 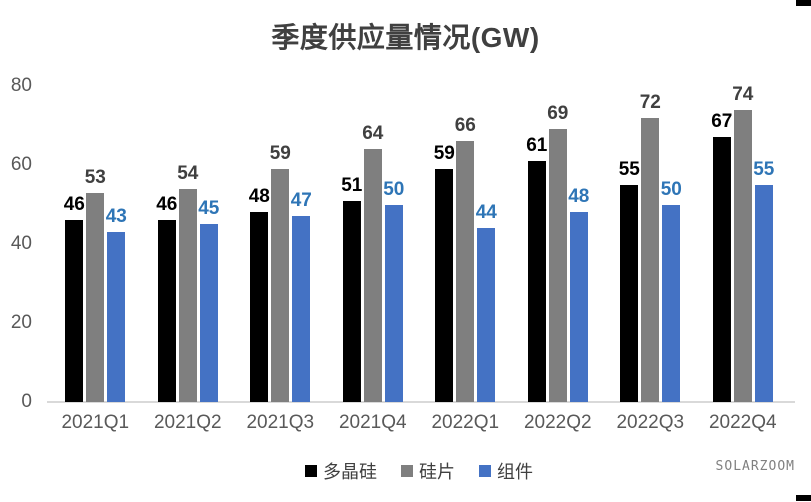 I want to click on bar-value-label: 72, so click(x=650, y=102).